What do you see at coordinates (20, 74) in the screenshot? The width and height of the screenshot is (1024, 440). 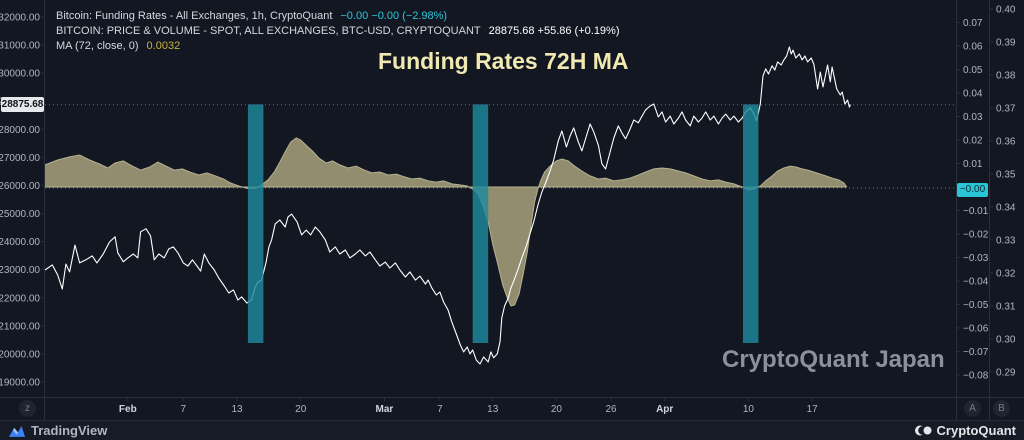 I see `svg-text: 30000.00` at bounding box center [20, 74].